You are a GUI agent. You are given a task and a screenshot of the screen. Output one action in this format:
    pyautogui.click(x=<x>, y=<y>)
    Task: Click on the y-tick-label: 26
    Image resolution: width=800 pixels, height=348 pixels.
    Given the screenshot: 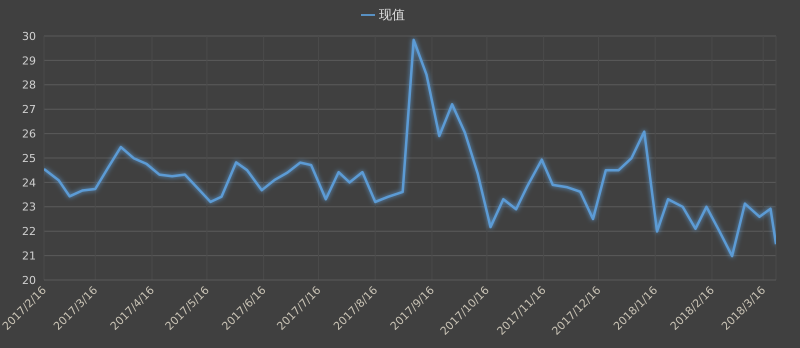 What is the action you would take?
    pyautogui.click(x=29, y=134)
    